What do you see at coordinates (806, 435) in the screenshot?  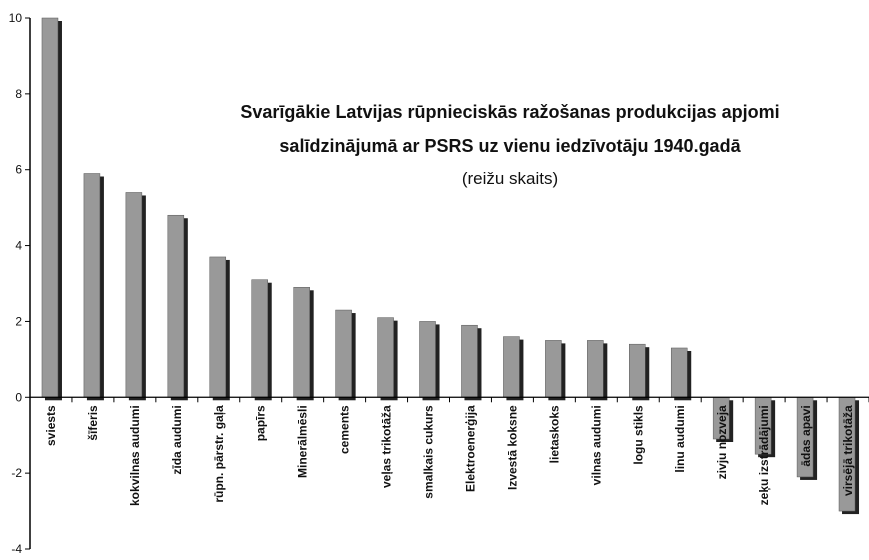 I see `x-tick-label: ādas apavi` at bounding box center [806, 435].